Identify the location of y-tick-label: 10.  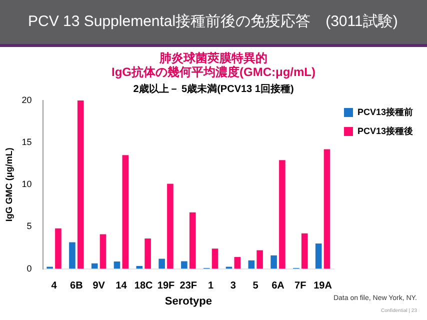
(27, 184).